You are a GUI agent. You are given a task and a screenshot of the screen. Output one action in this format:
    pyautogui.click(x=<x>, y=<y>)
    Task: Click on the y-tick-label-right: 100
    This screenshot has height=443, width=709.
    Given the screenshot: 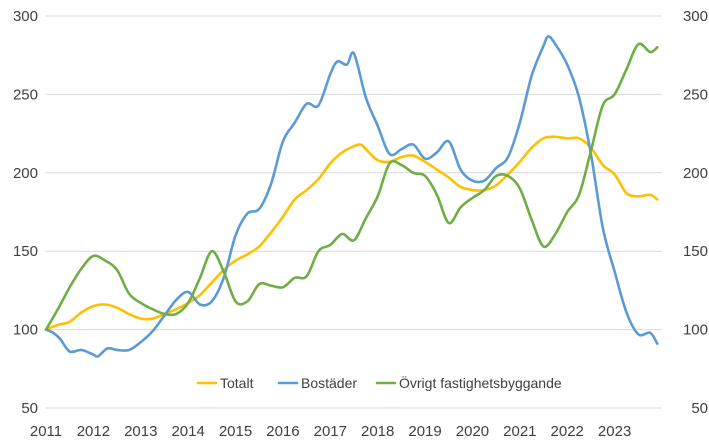 What is the action you would take?
    pyautogui.click(x=695, y=330)
    